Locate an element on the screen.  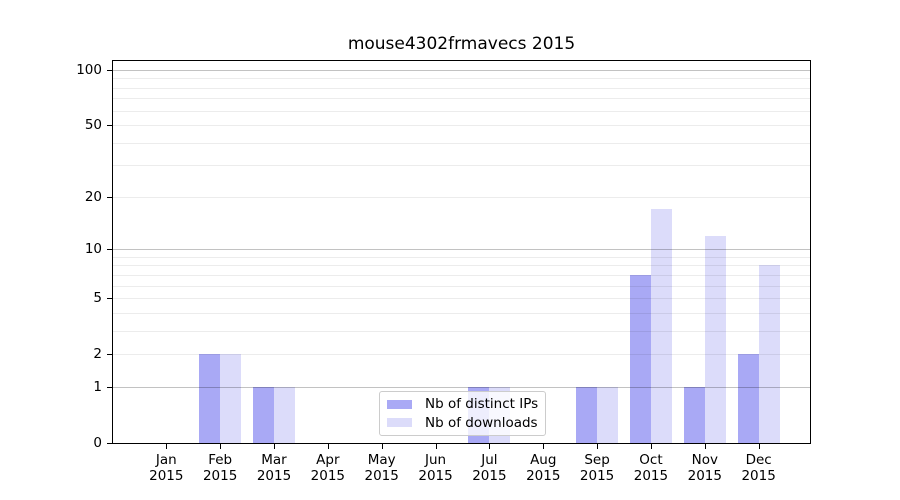
bar-nb-of-downloads-dec is located at coordinates (769, 354).